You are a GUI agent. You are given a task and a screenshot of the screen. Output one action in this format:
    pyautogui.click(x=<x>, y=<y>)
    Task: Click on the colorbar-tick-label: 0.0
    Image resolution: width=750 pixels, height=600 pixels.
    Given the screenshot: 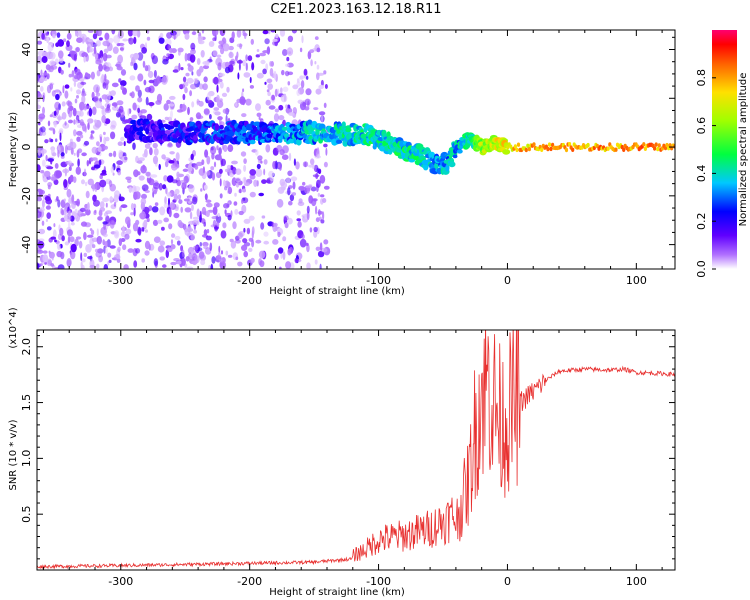 What is the action you would take?
    pyautogui.click(x=701, y=269)
    